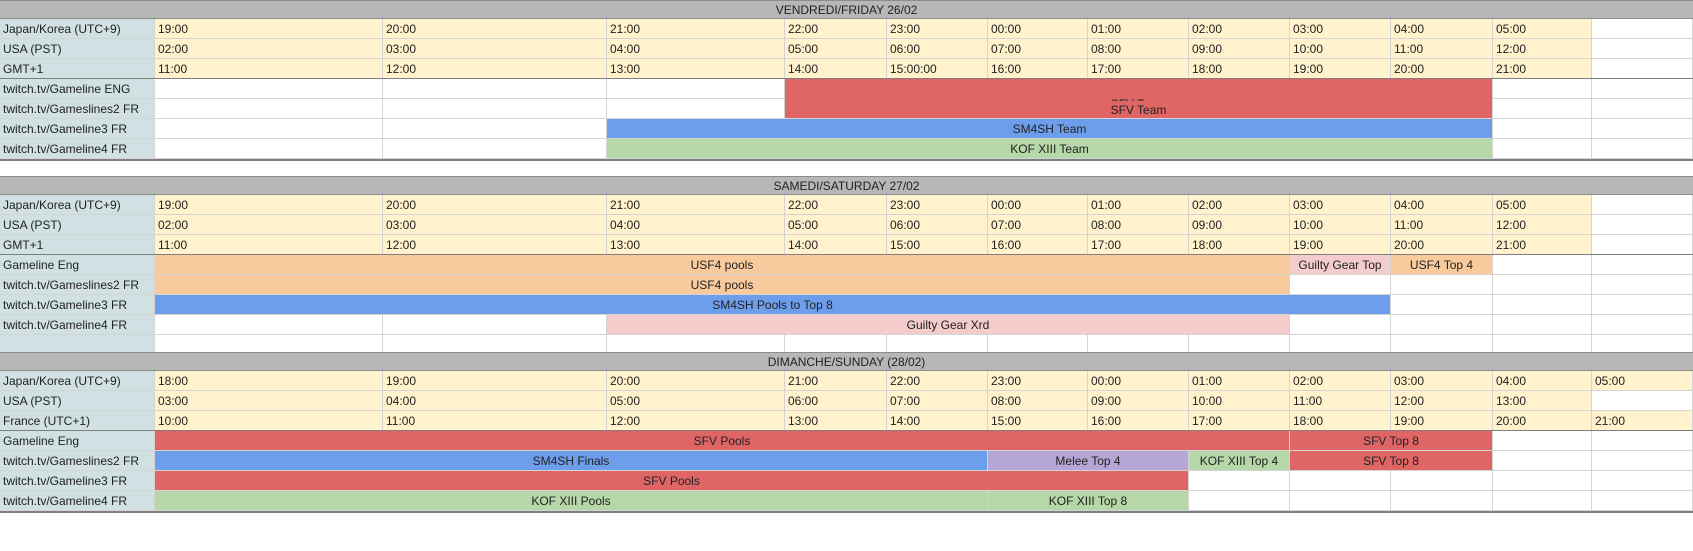  What do you see at coordinates (836, 401) in the screenshot?
I see `time-cell: 06:00` at bounding box center [836, 401].